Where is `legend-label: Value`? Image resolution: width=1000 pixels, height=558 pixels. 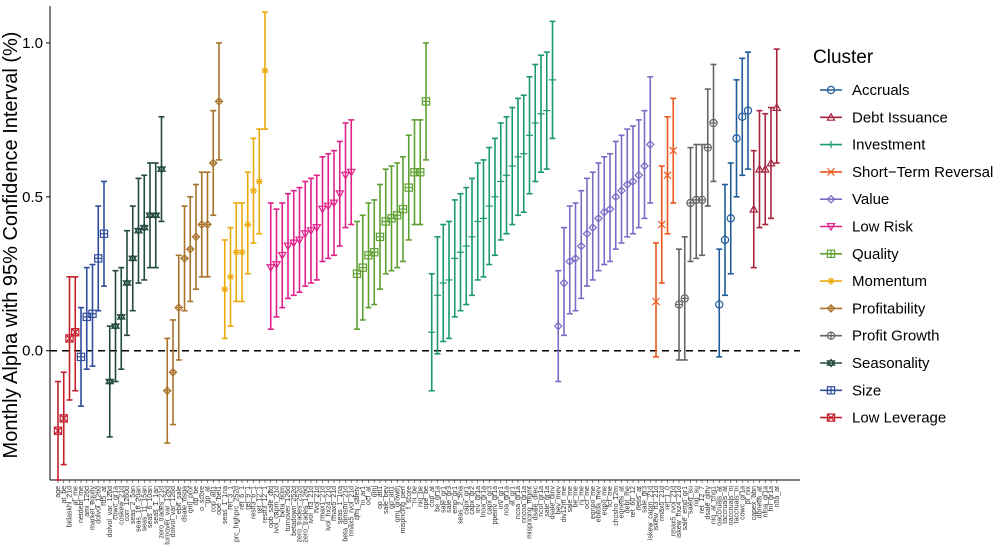 legend-label: Value is located at coordinates (870, 199).